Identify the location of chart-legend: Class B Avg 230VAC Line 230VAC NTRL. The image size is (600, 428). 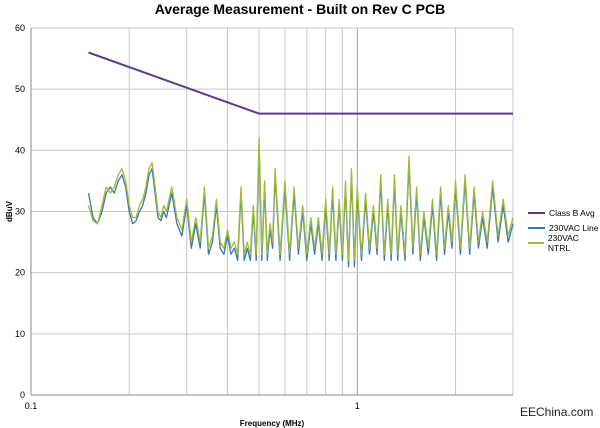
(564, 229).